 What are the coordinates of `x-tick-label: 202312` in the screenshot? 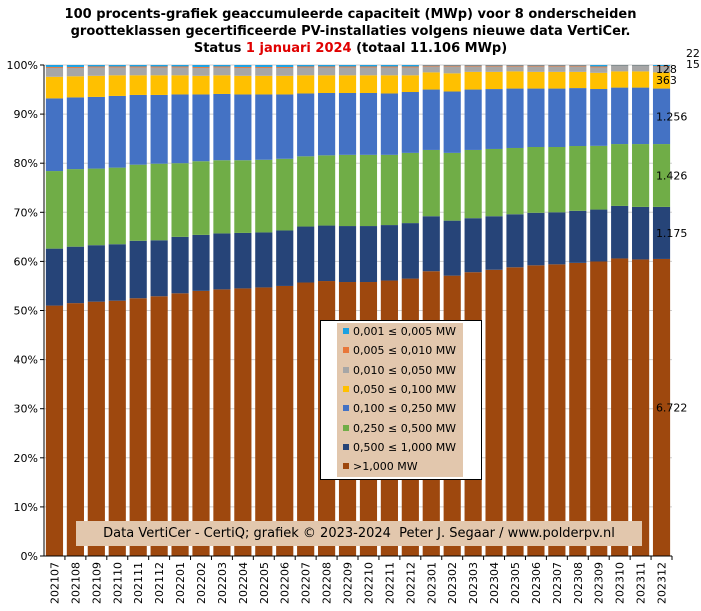 It's located at (662, 583).